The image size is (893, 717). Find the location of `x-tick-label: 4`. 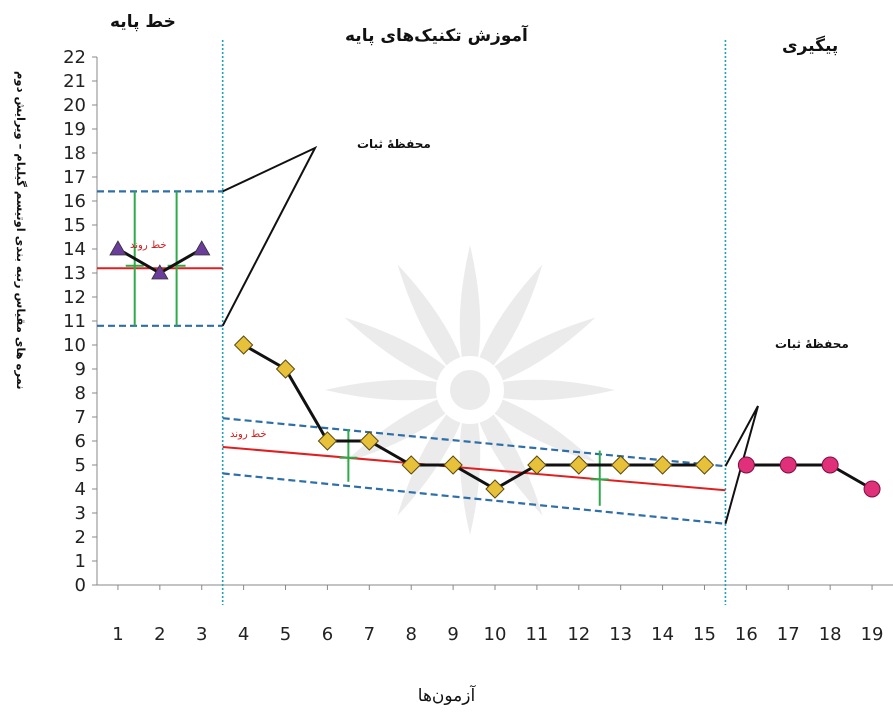

x-tick-label: 4 is located at coordinates (243, 634).